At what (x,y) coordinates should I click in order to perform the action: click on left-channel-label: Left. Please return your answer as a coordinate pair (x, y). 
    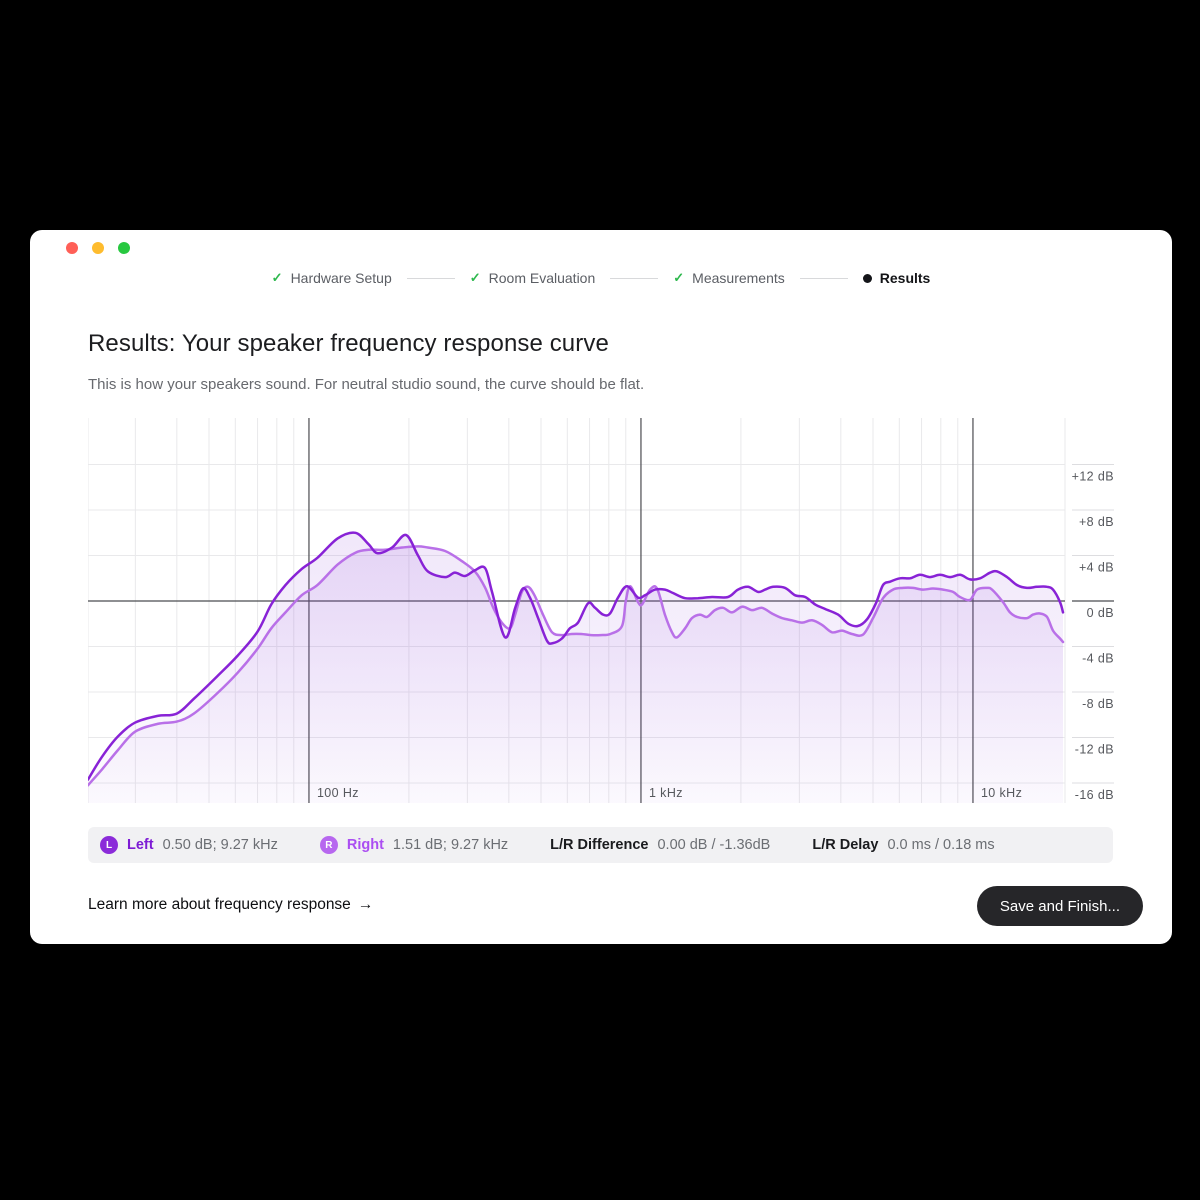
    Looking at the image, I should click on (140, 845).